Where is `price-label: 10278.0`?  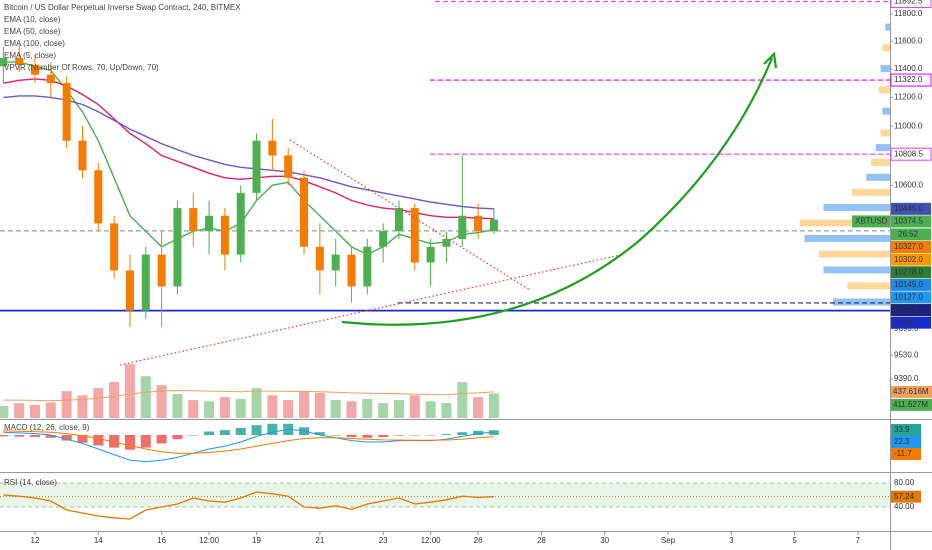 price-label: 10278.0 is located at coordinates (908, 271).